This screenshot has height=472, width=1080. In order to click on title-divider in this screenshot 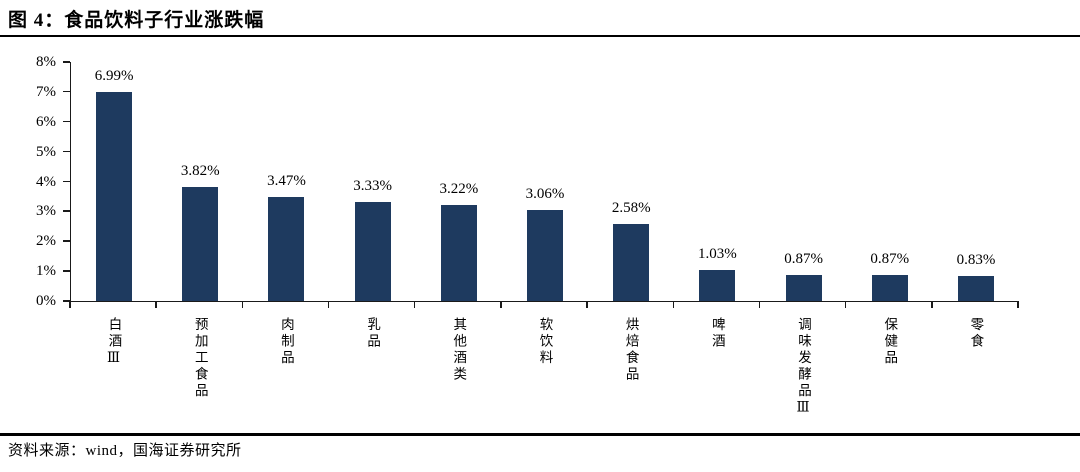, I will do `click(540, 36)`.